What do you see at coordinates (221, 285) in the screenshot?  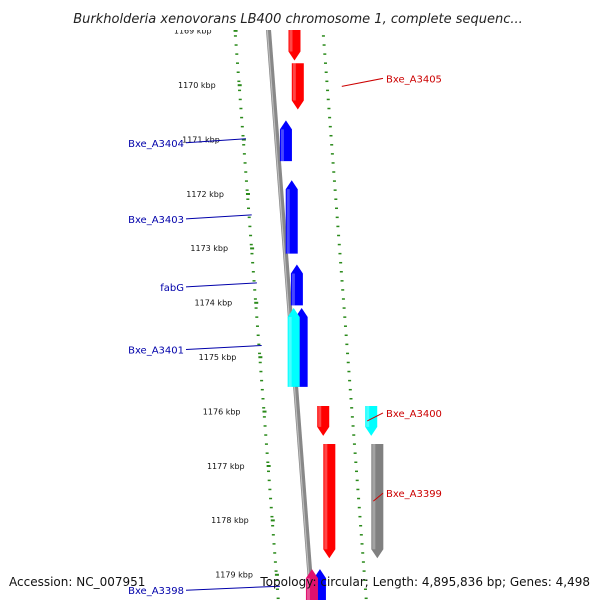 I see `label-leader-fabG` at bounding box center [221, 285].